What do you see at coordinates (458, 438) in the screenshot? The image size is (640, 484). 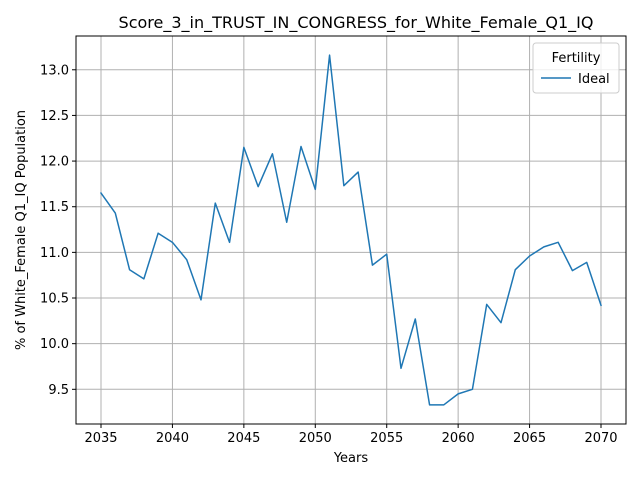 I see `x-tick-label: 2060` at bounding box center [458, 438].